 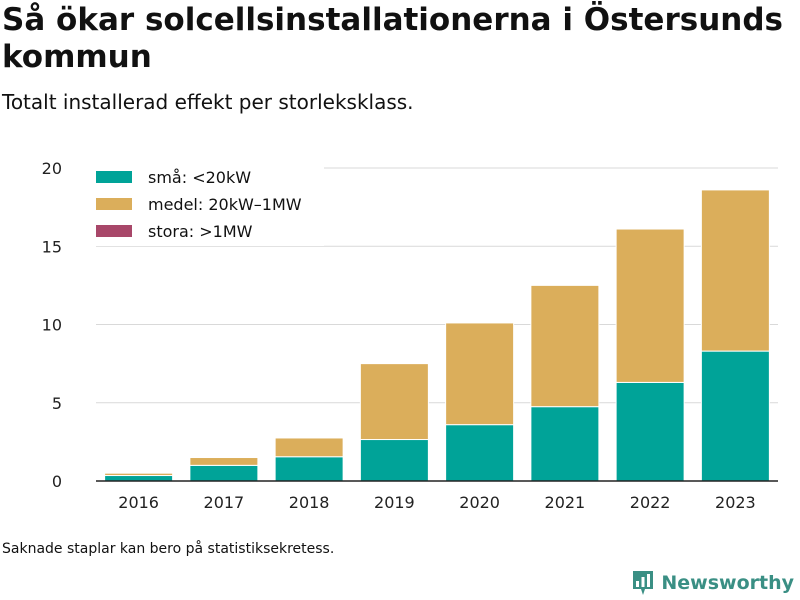 What do you see at coordinates (394, 502) in the screenshot?
I see `x-tick-label: 2019` at bounding box center [394, 502].